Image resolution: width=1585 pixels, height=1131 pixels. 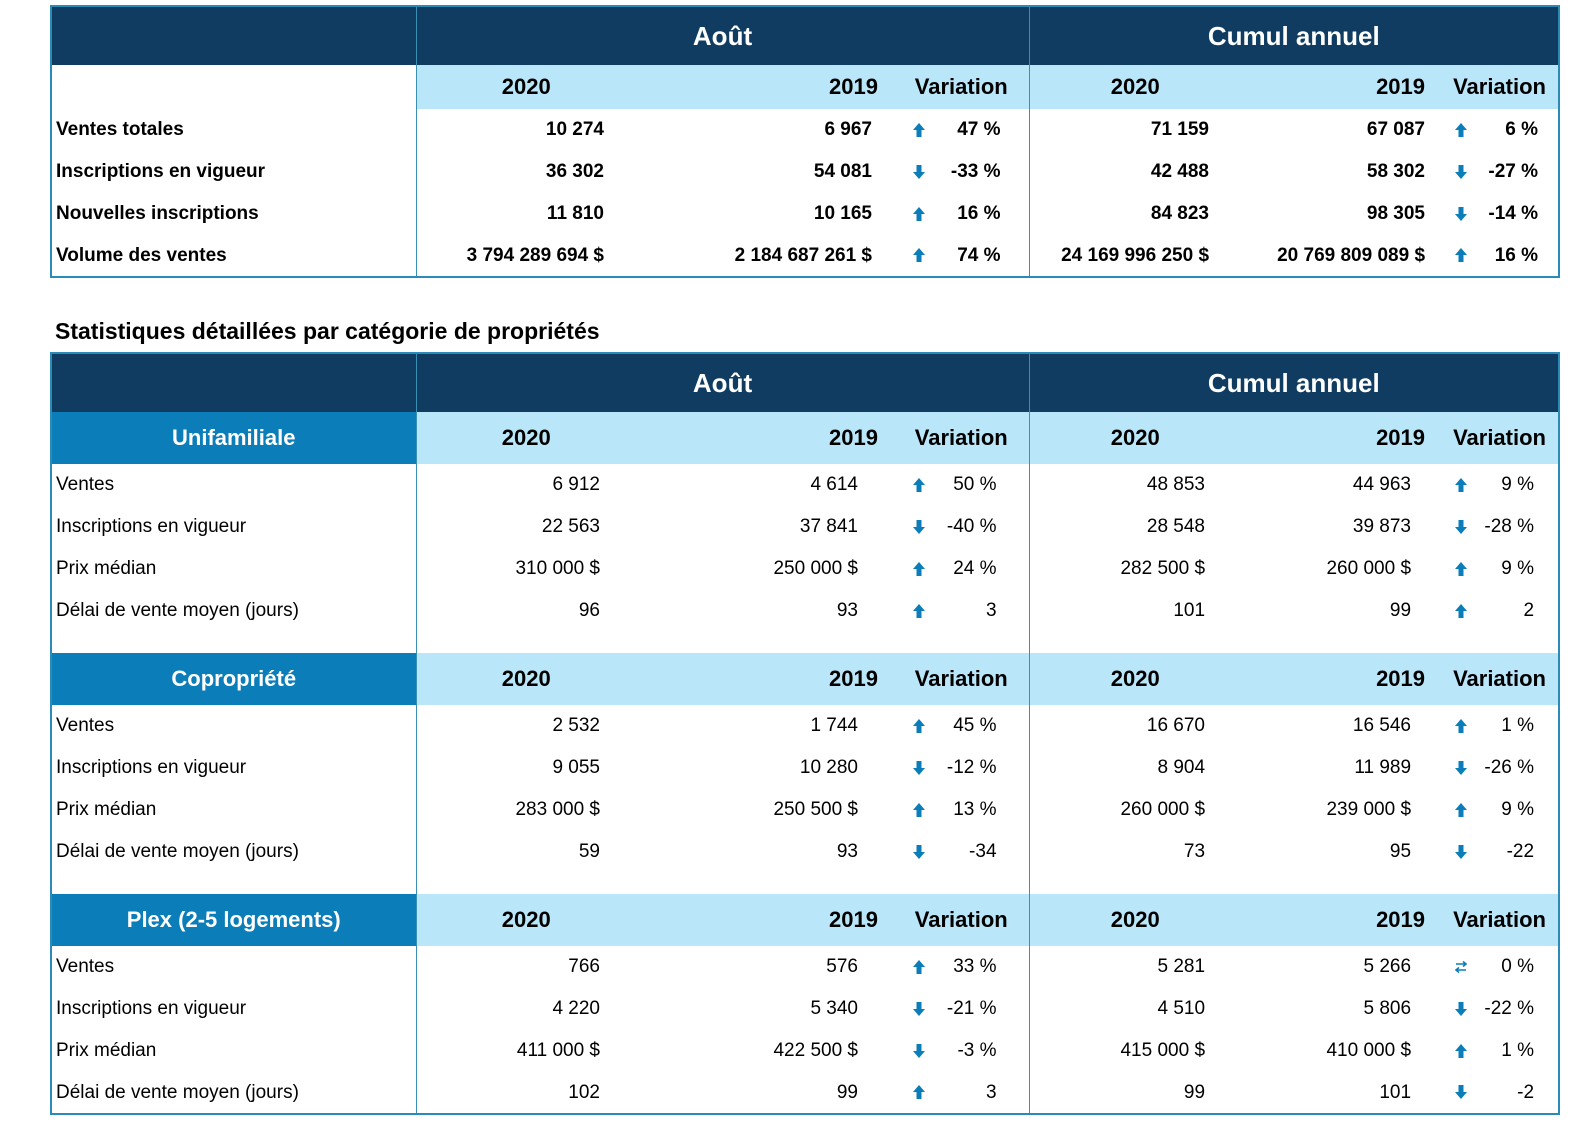 I want to click on value-aout-2019: 1 744, so click(x=834, y=725).